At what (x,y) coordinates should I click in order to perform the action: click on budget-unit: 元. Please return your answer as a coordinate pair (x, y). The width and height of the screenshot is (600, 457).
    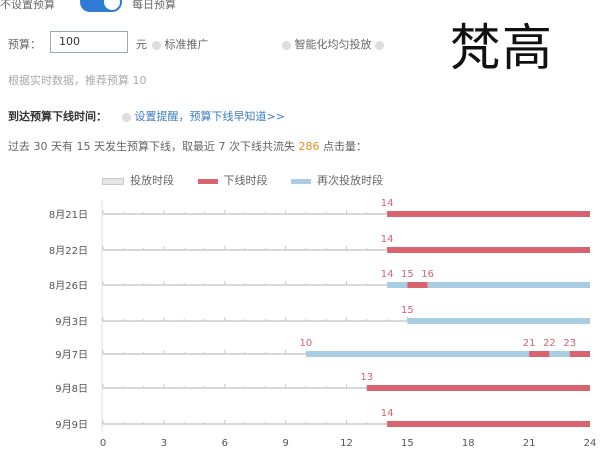
    Looking at the image, I should click on (141, 44).